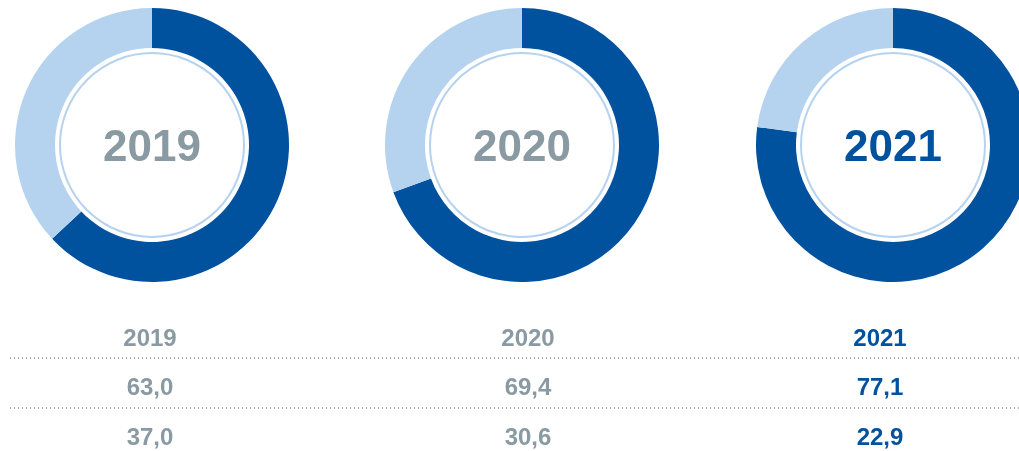 This screenshot has width=1019, height=451. I want to click on text: 77,1, so click(880, 387).